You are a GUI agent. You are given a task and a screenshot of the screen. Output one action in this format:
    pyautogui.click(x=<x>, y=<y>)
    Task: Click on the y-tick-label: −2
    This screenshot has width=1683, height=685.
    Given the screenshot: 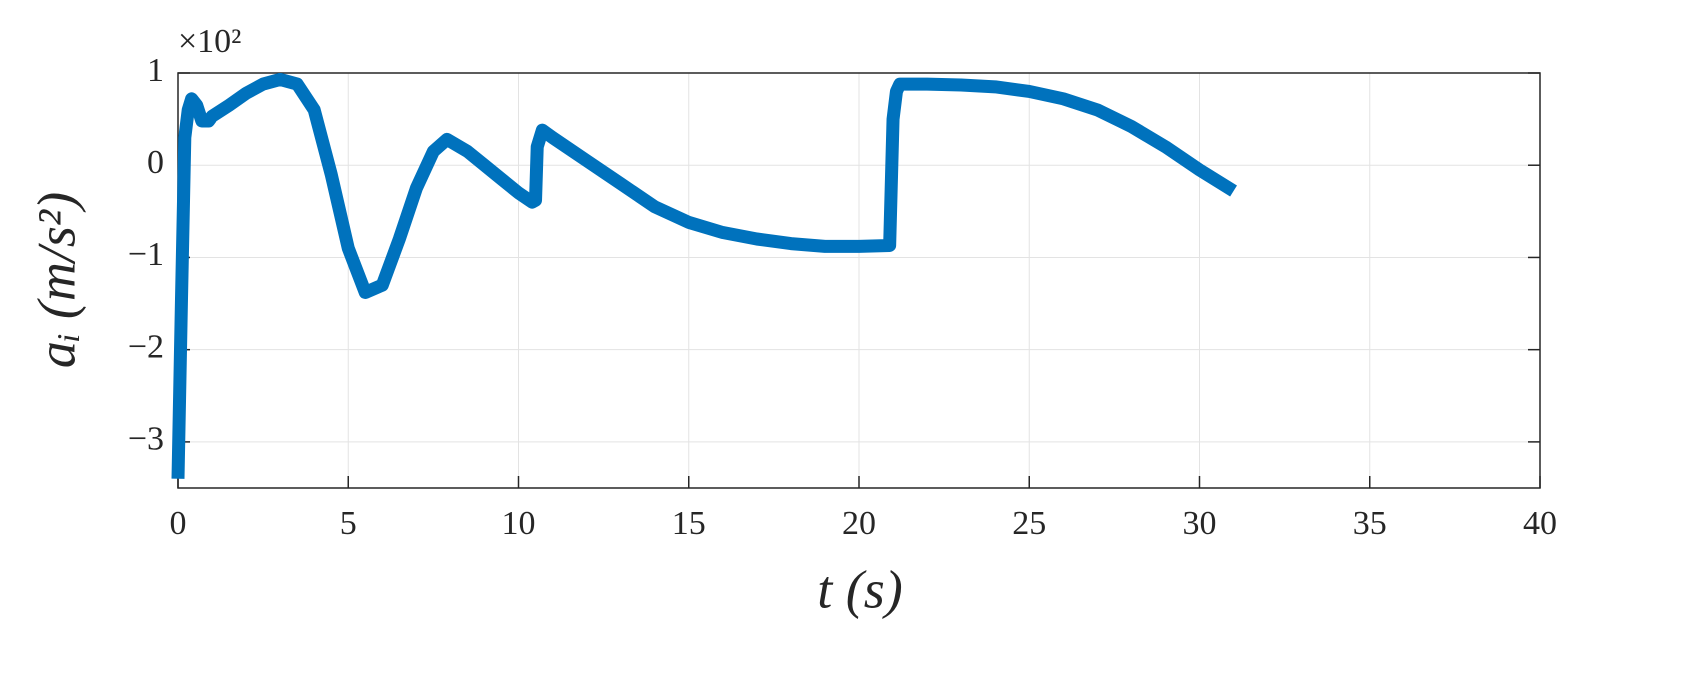 What is the action you would take?
    pyautogui.click(x=146, y=346)
    